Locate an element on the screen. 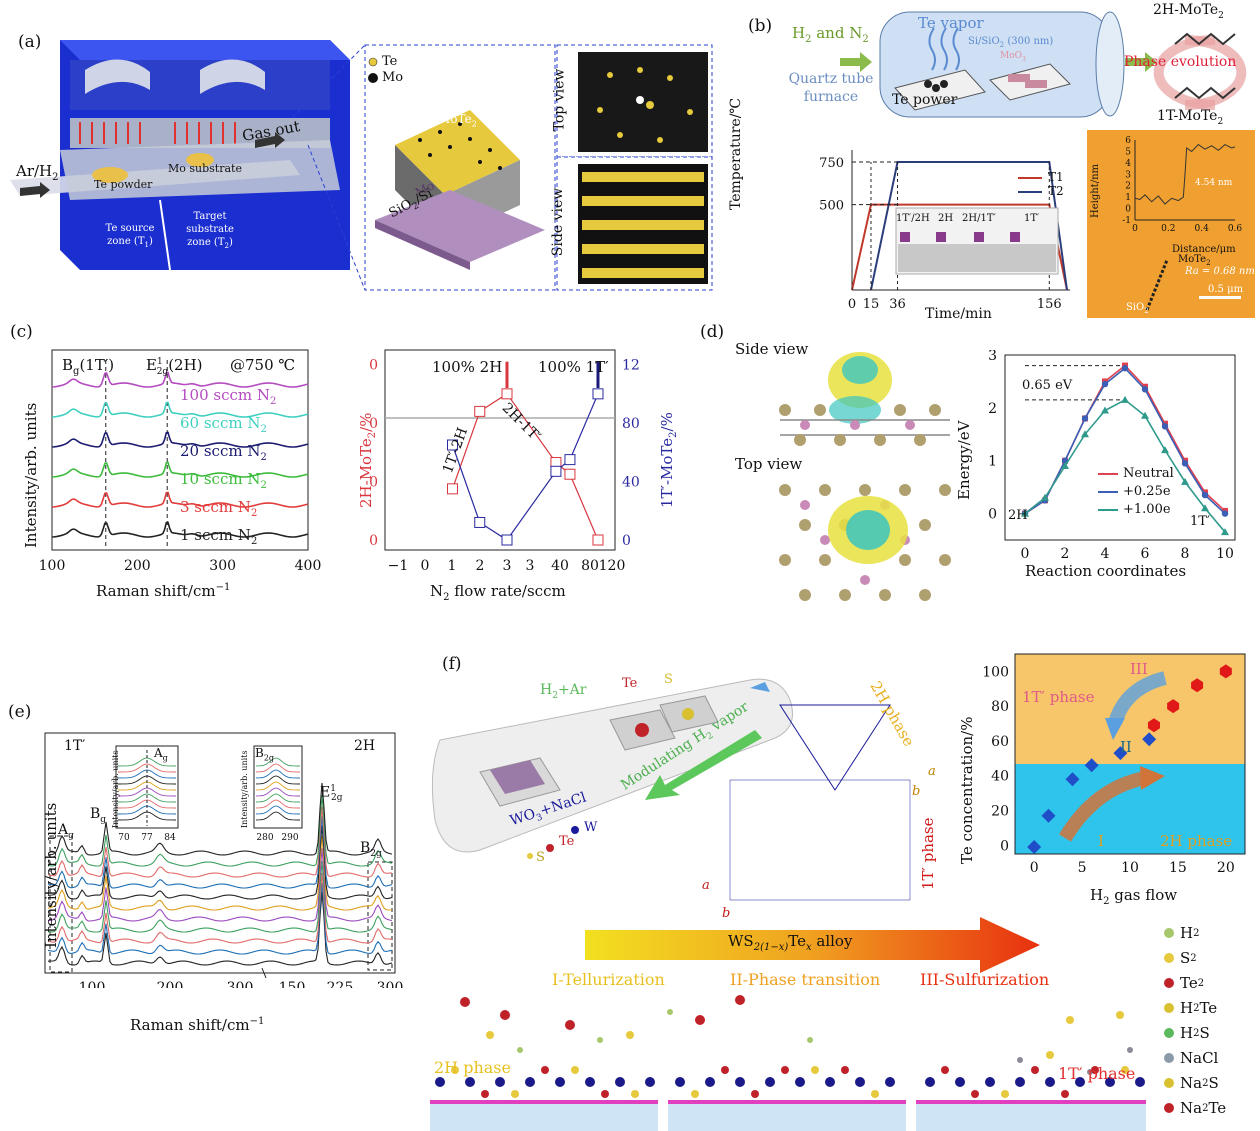  panel-b-schematic is located at coordinates (1043, 64).